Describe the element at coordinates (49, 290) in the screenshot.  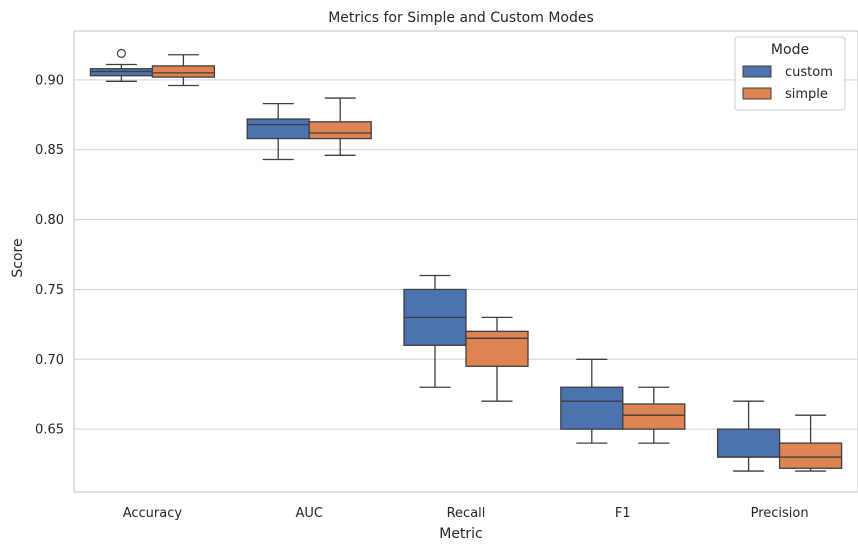
I see `y-tick-label: 0.75` at that location.